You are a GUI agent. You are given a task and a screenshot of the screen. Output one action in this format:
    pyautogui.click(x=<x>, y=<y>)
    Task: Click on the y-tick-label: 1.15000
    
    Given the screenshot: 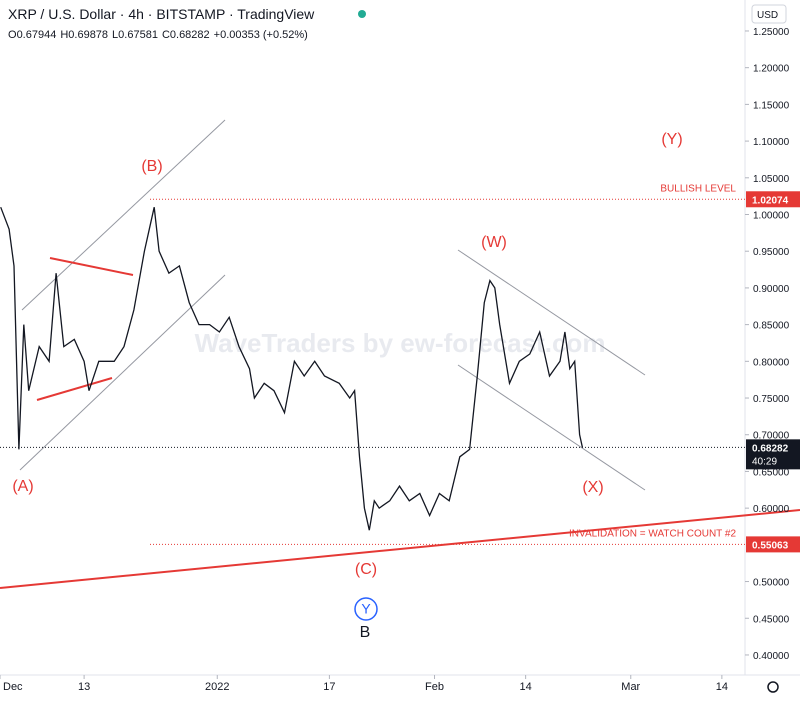 What is the action you would take?
    pyautogui.click(x=771, y=105)
    